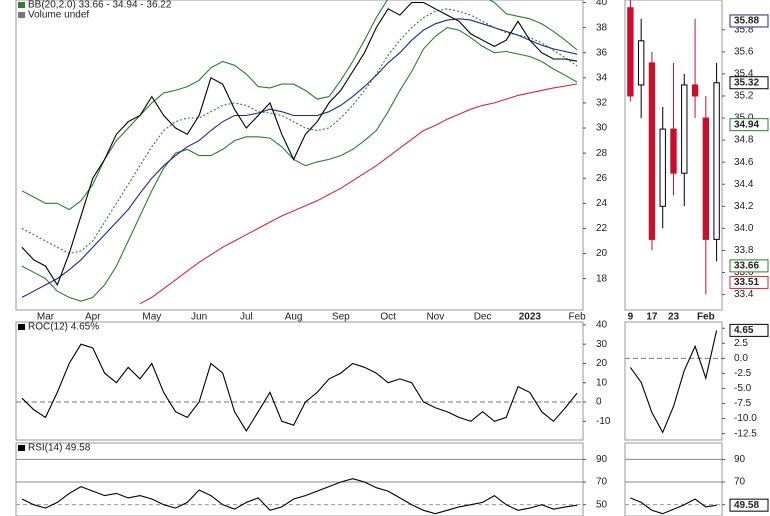 The height and width of the screenshot is (516, 770). I want to click on y-tick-label: 33.6, so click(744, 272).